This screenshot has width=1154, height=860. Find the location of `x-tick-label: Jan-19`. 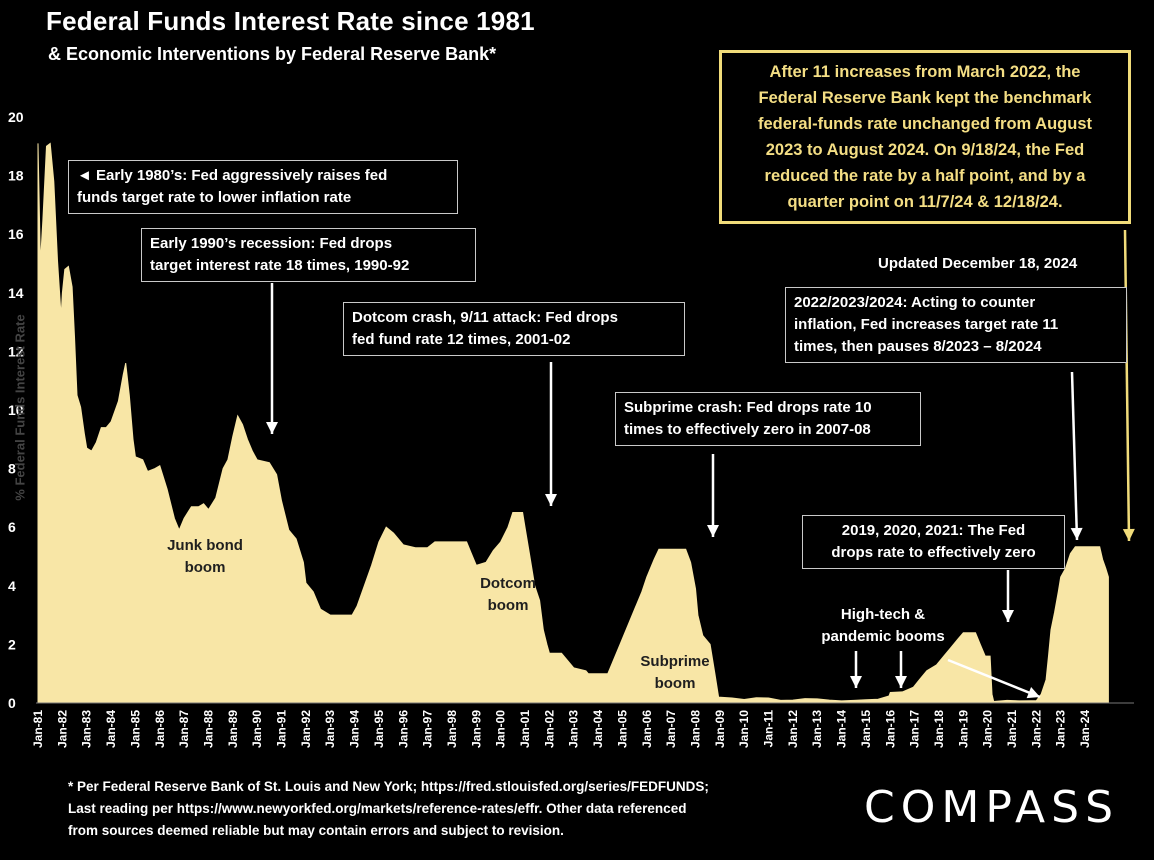

x-tick-label: Jan-19 is located at coordinates (963, 729).